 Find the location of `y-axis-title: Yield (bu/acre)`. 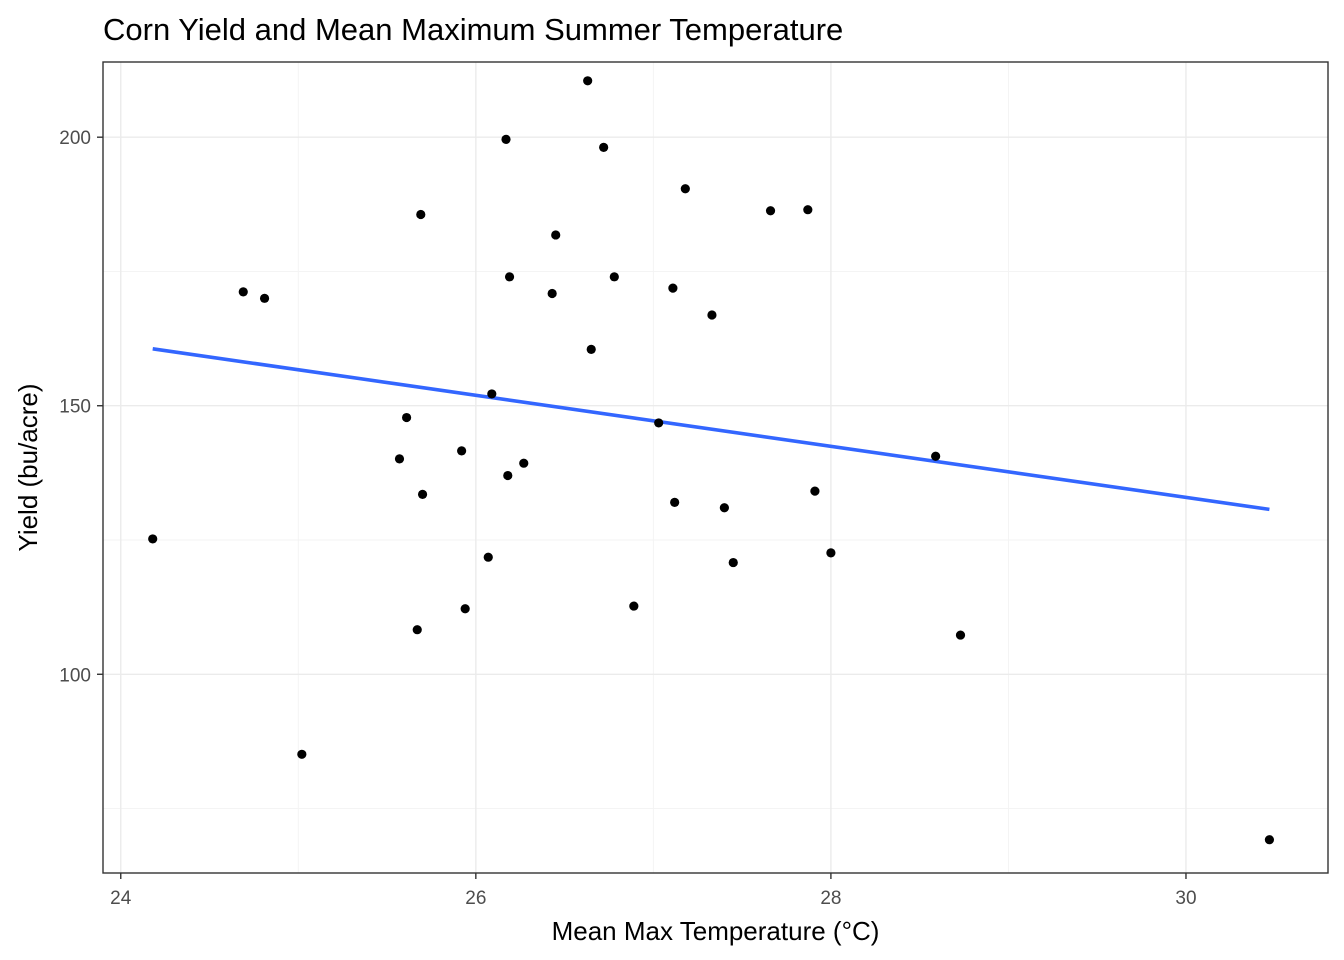

y-axis-title: Yield (bu/acre) is located at coordinates (28, 467).